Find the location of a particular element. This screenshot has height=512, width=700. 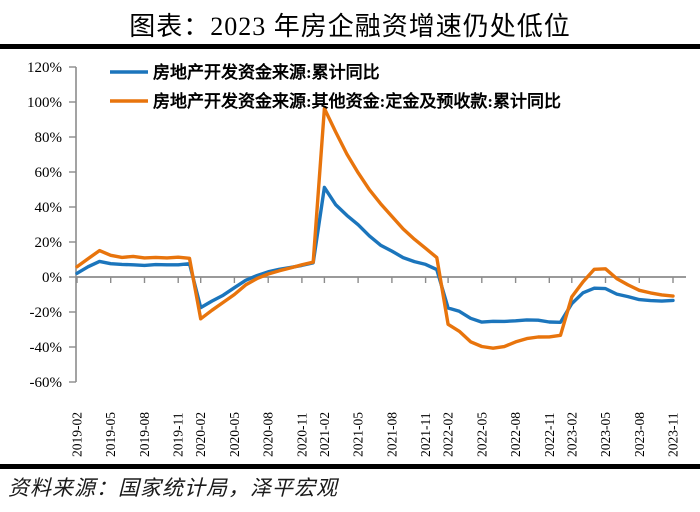

top-divider is located at coordinates (350, 46).